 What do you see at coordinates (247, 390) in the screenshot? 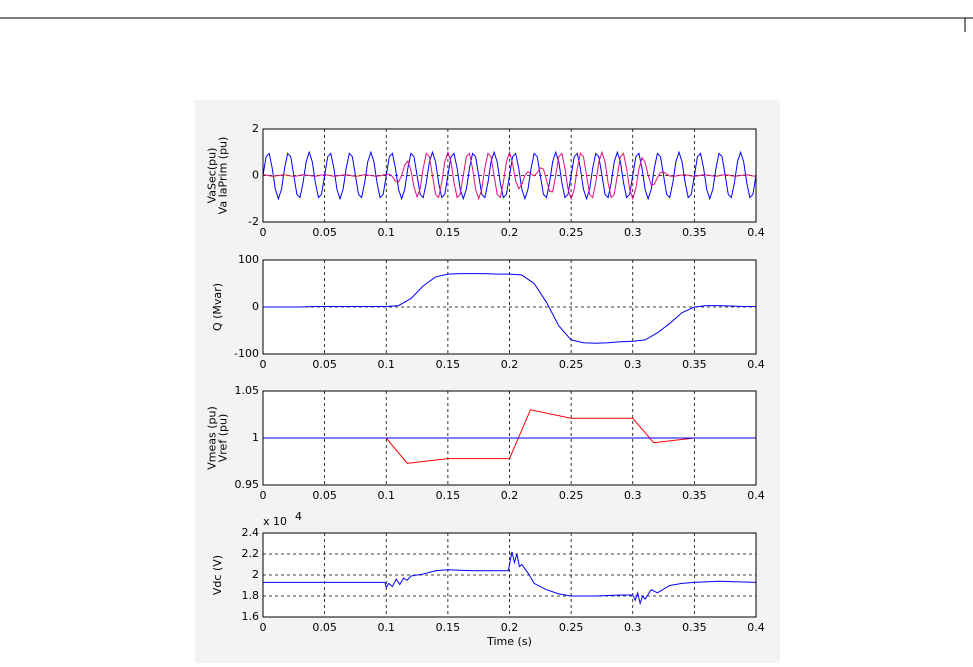
I see `y-tick-label: 1.05` at bounding box center [247, 390].